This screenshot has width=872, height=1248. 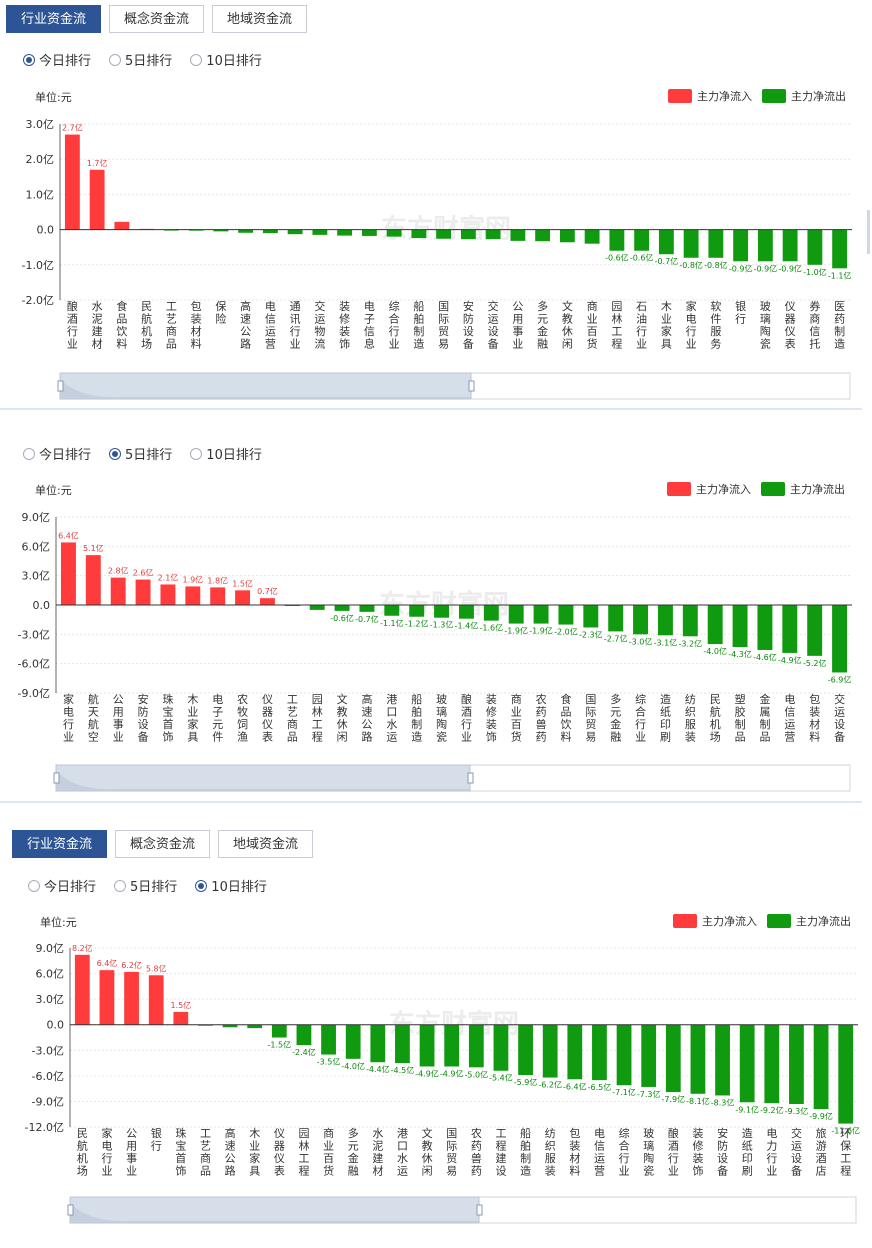 What do you see at coordinates (242, 583) in the screenshot?
I see `data-label: 1.5亿` at bounding box center [242, 583].